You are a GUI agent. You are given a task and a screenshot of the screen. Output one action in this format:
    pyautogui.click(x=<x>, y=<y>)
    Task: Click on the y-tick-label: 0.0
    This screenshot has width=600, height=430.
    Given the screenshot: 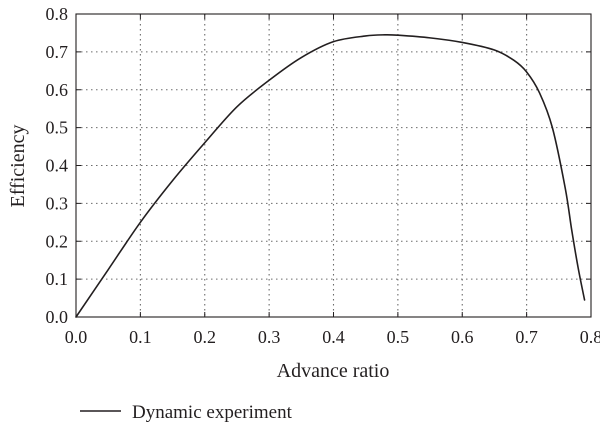 What is the action you would take?
    pyautogui.click(x=57, y=317)
    